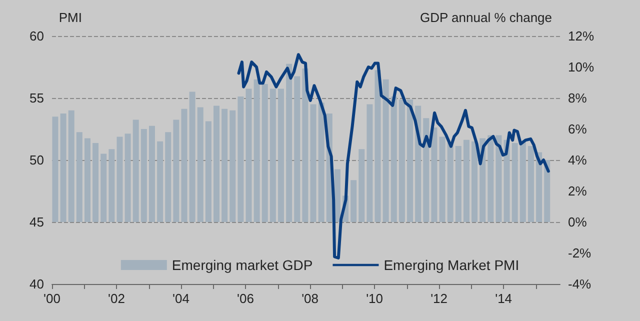 This screenshot has height=321, width=640. I want to click on x-tick-label: '00, so click(52, 298).